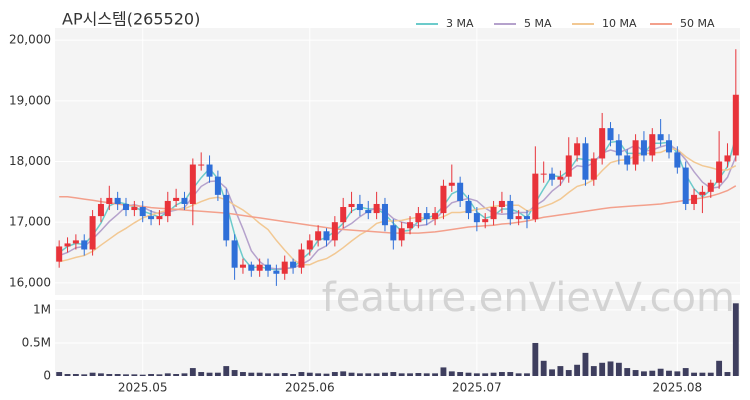 Image resolution: width=750 pixels, height=400 pixels. What do you see at coordinates (143, 388) in the screenshot?
I see `x-tick-label: 2025.05` at bounding box center [143, 388].